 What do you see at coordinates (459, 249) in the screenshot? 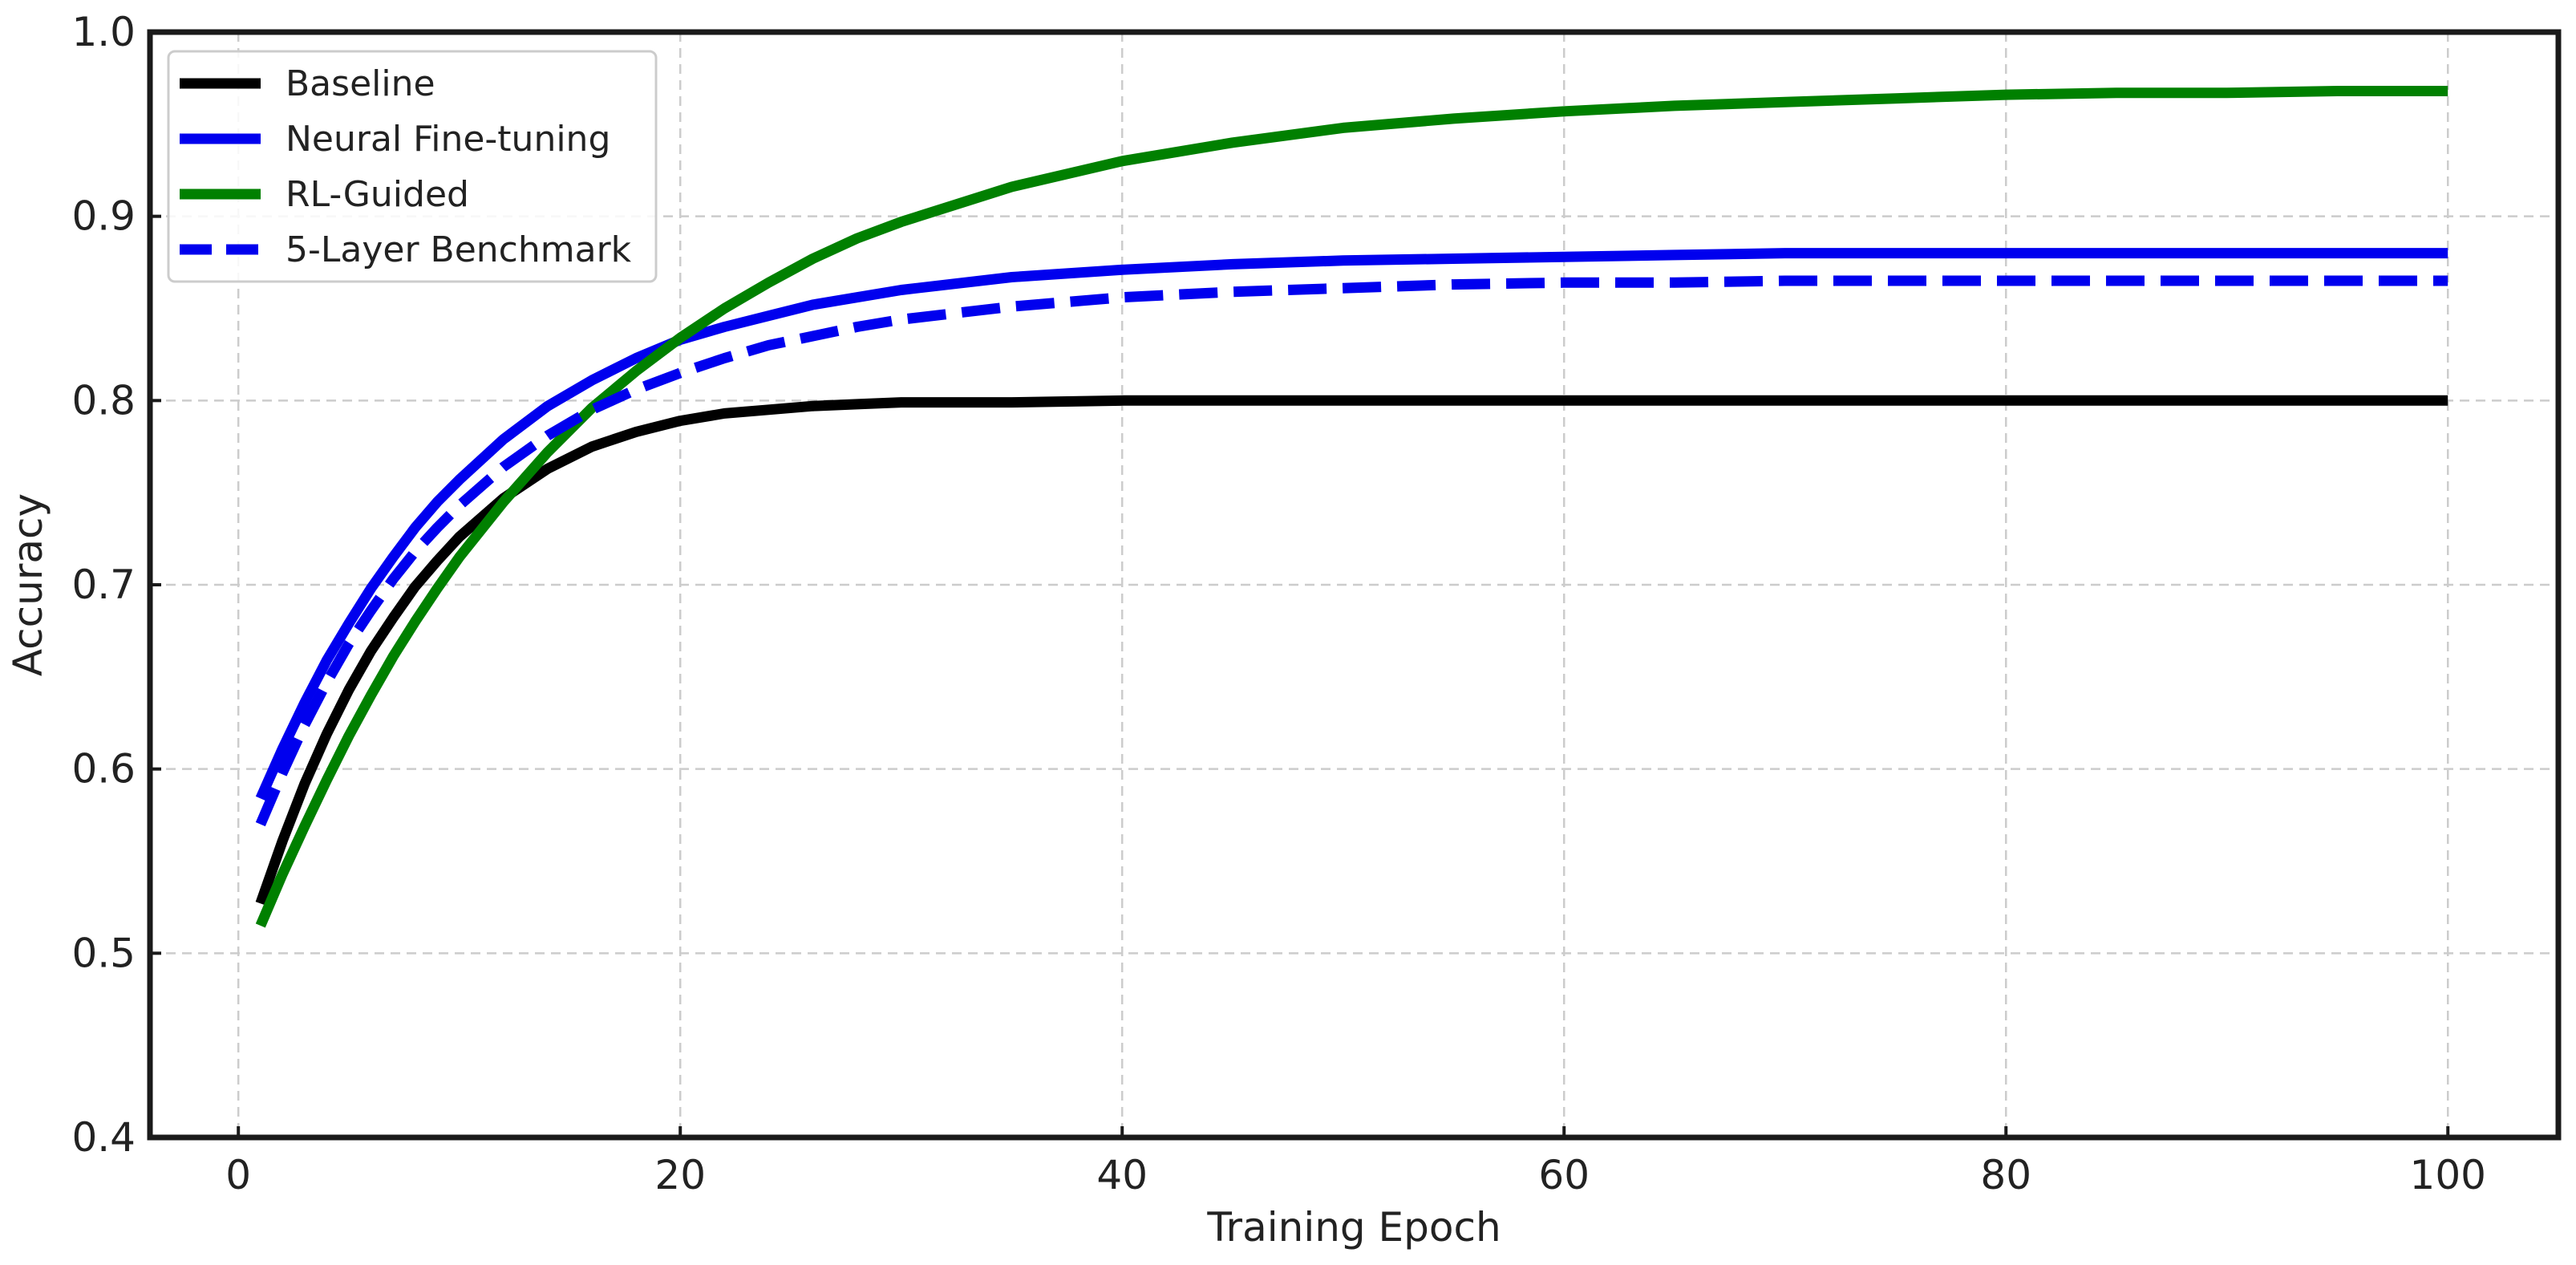
I see `legend-label: 5-Layer Benchmark` at bounding box center [459, 249].